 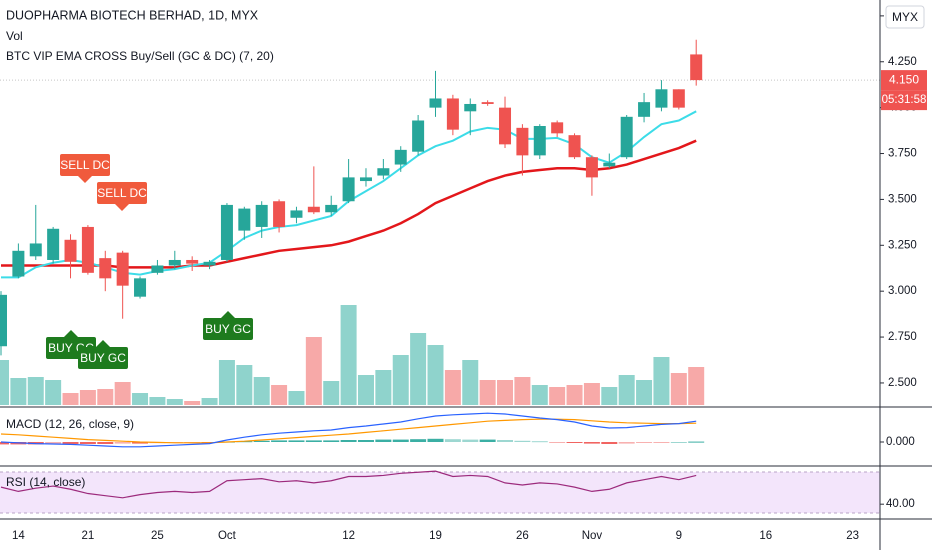 I want to click on signal-label: BUY GC, so click(x=228, y=329).